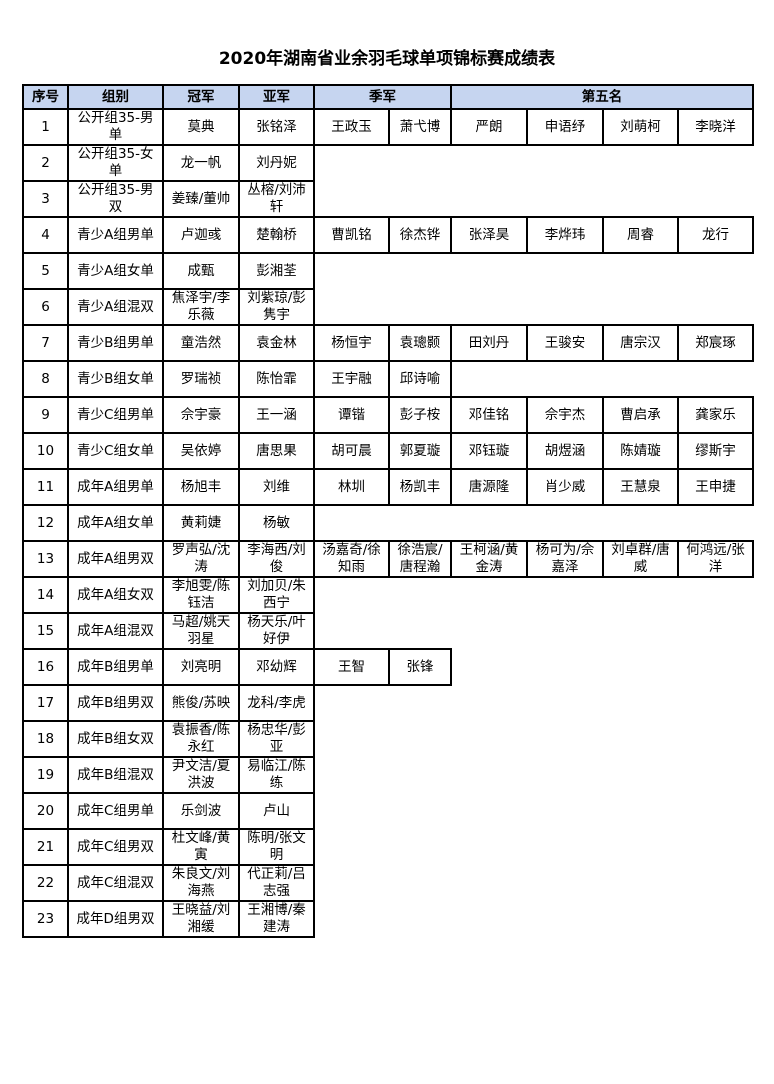 This screenshot has width=774, height=1084. Describe the element at coordinates (420, 559) in the screenshot. I see `third-place-cell: 徐浩宸/唐程瀚` at that location.